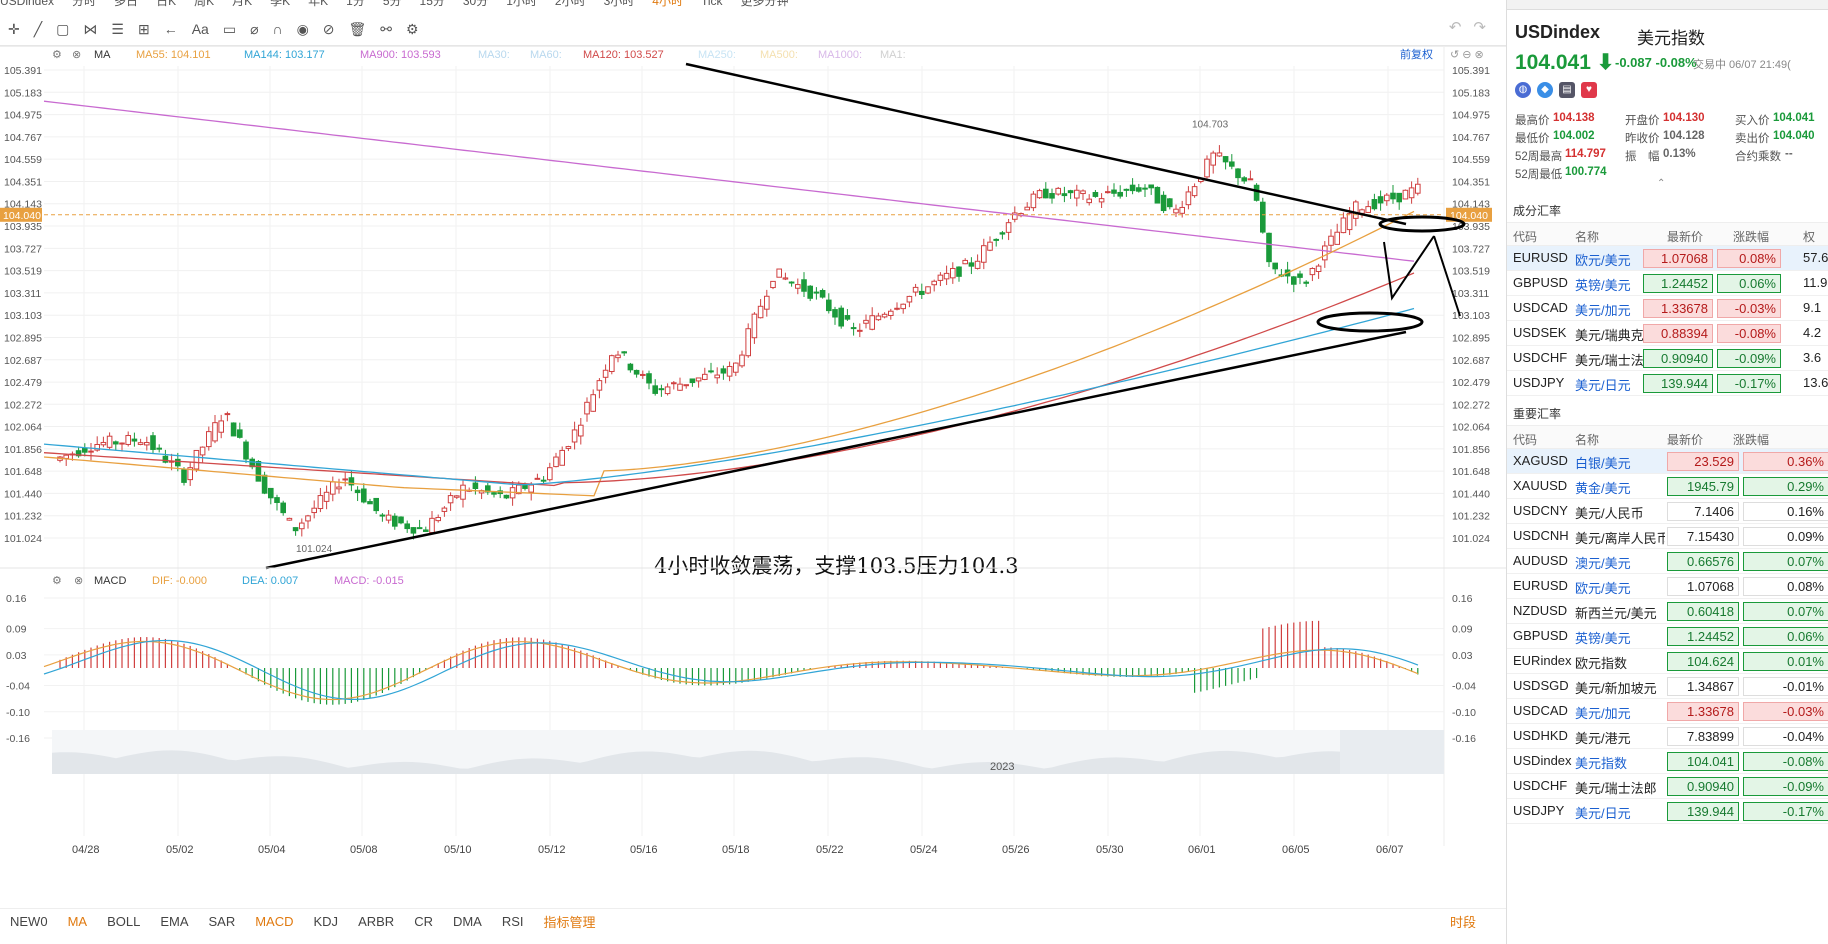  Describe the element at coordinates (318, 4) in the screenshot. I see `period-tab: 年K` at that location.